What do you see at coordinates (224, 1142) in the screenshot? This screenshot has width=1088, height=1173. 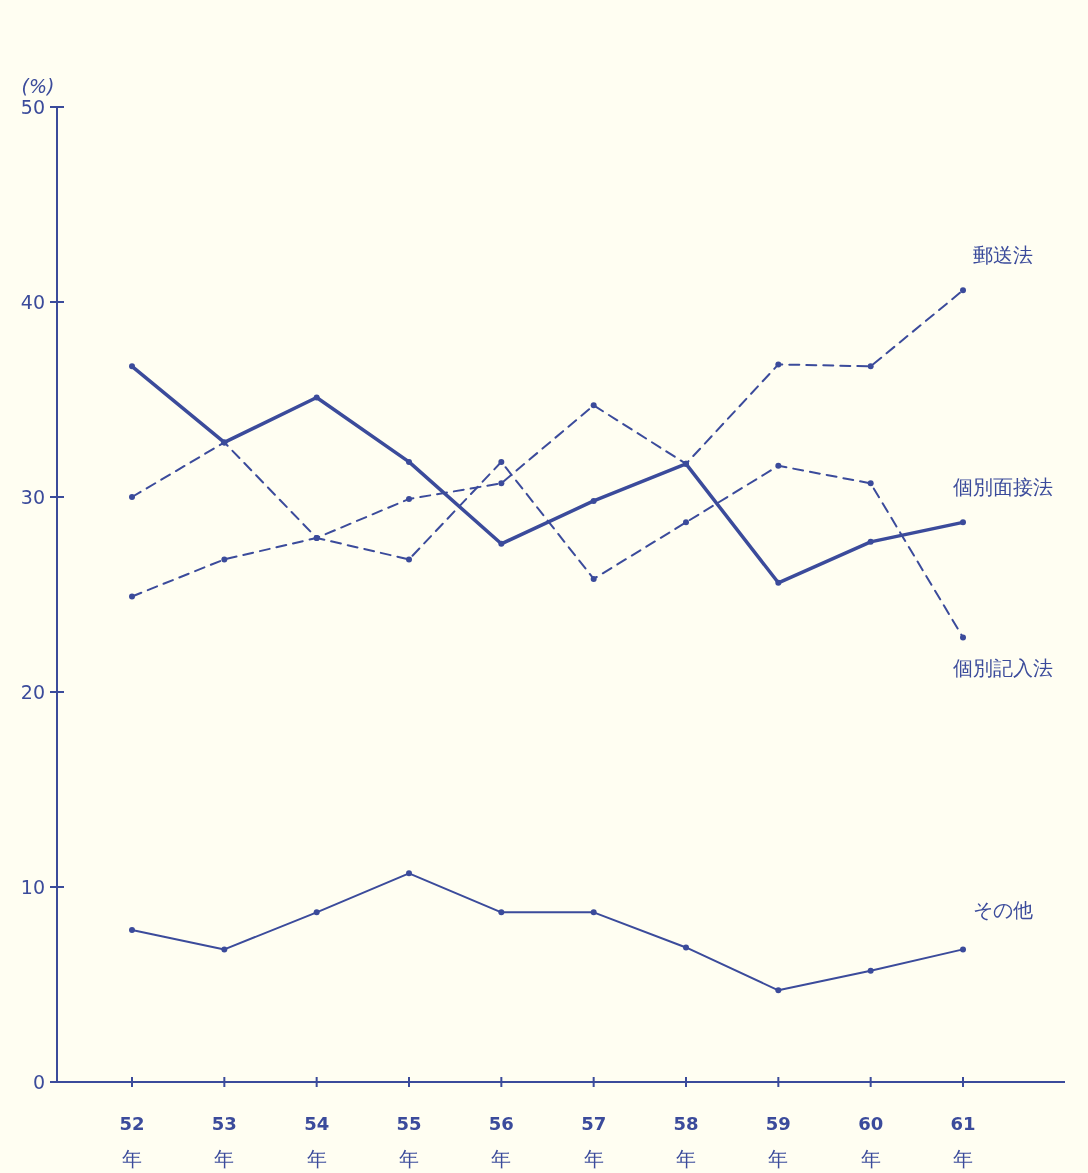 I see `x-tick-label: 53年` at bounding box center [224, 1142].